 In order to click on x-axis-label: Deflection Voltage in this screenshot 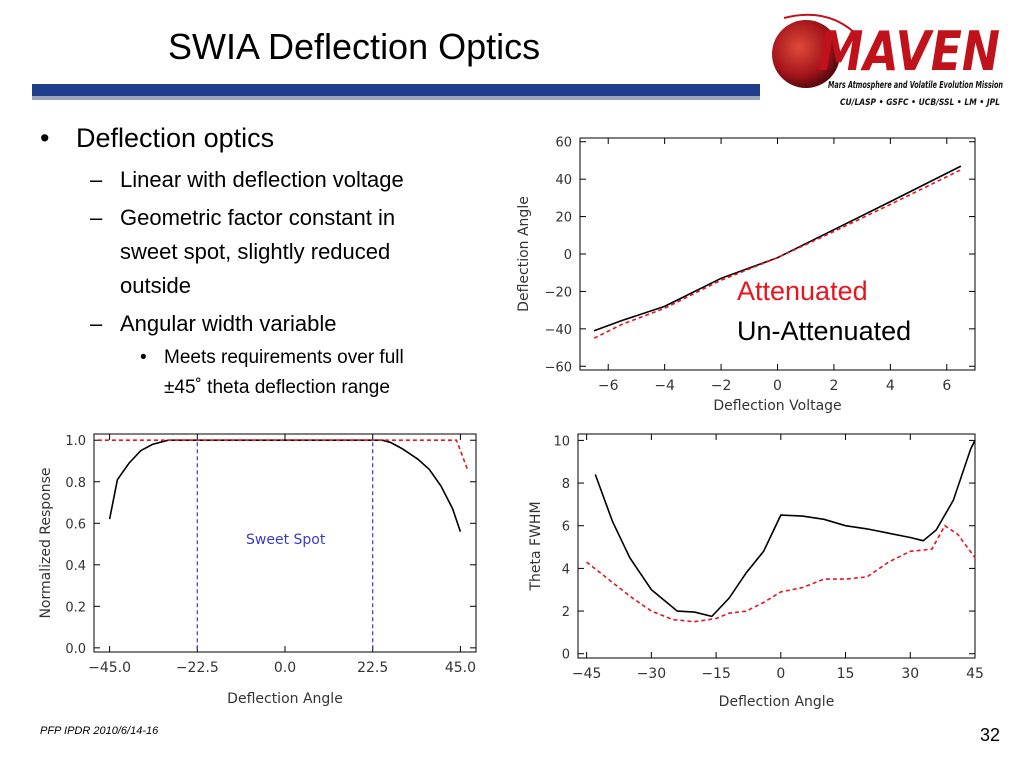, I will do `click(777, 406)`.